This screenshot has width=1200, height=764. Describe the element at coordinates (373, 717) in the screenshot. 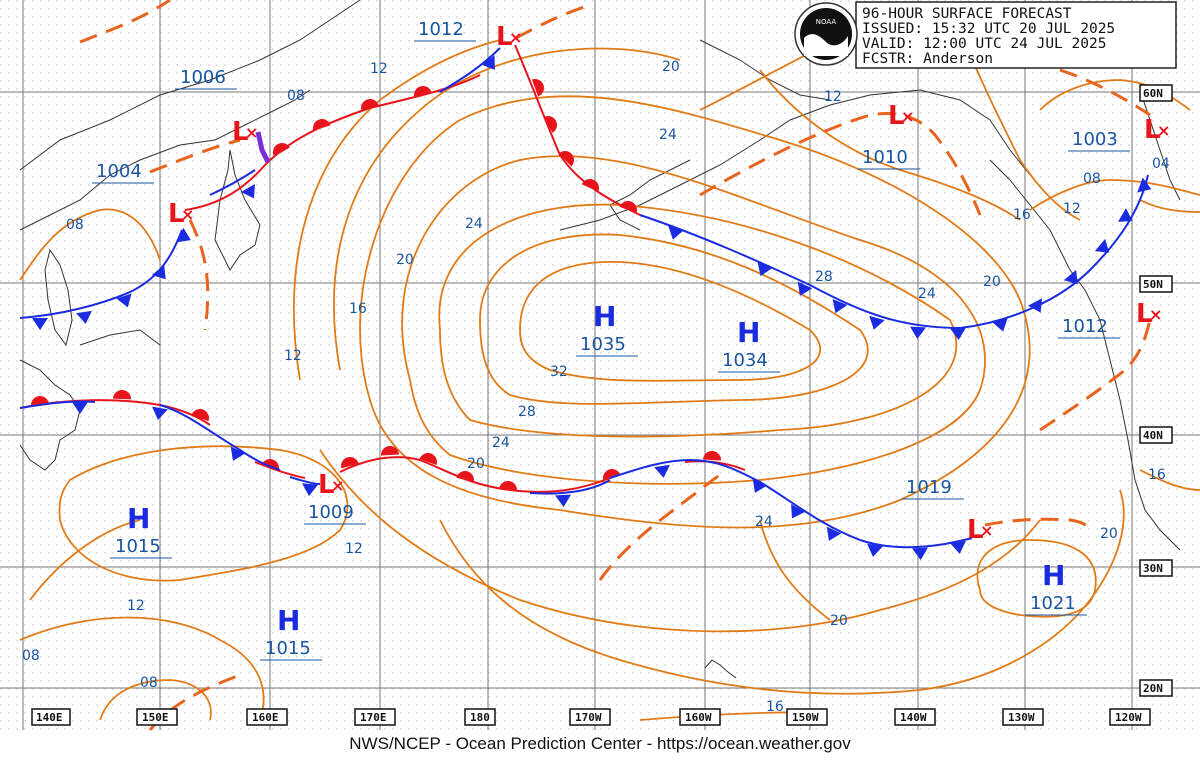

I see `lon-label: 170E` at that location.